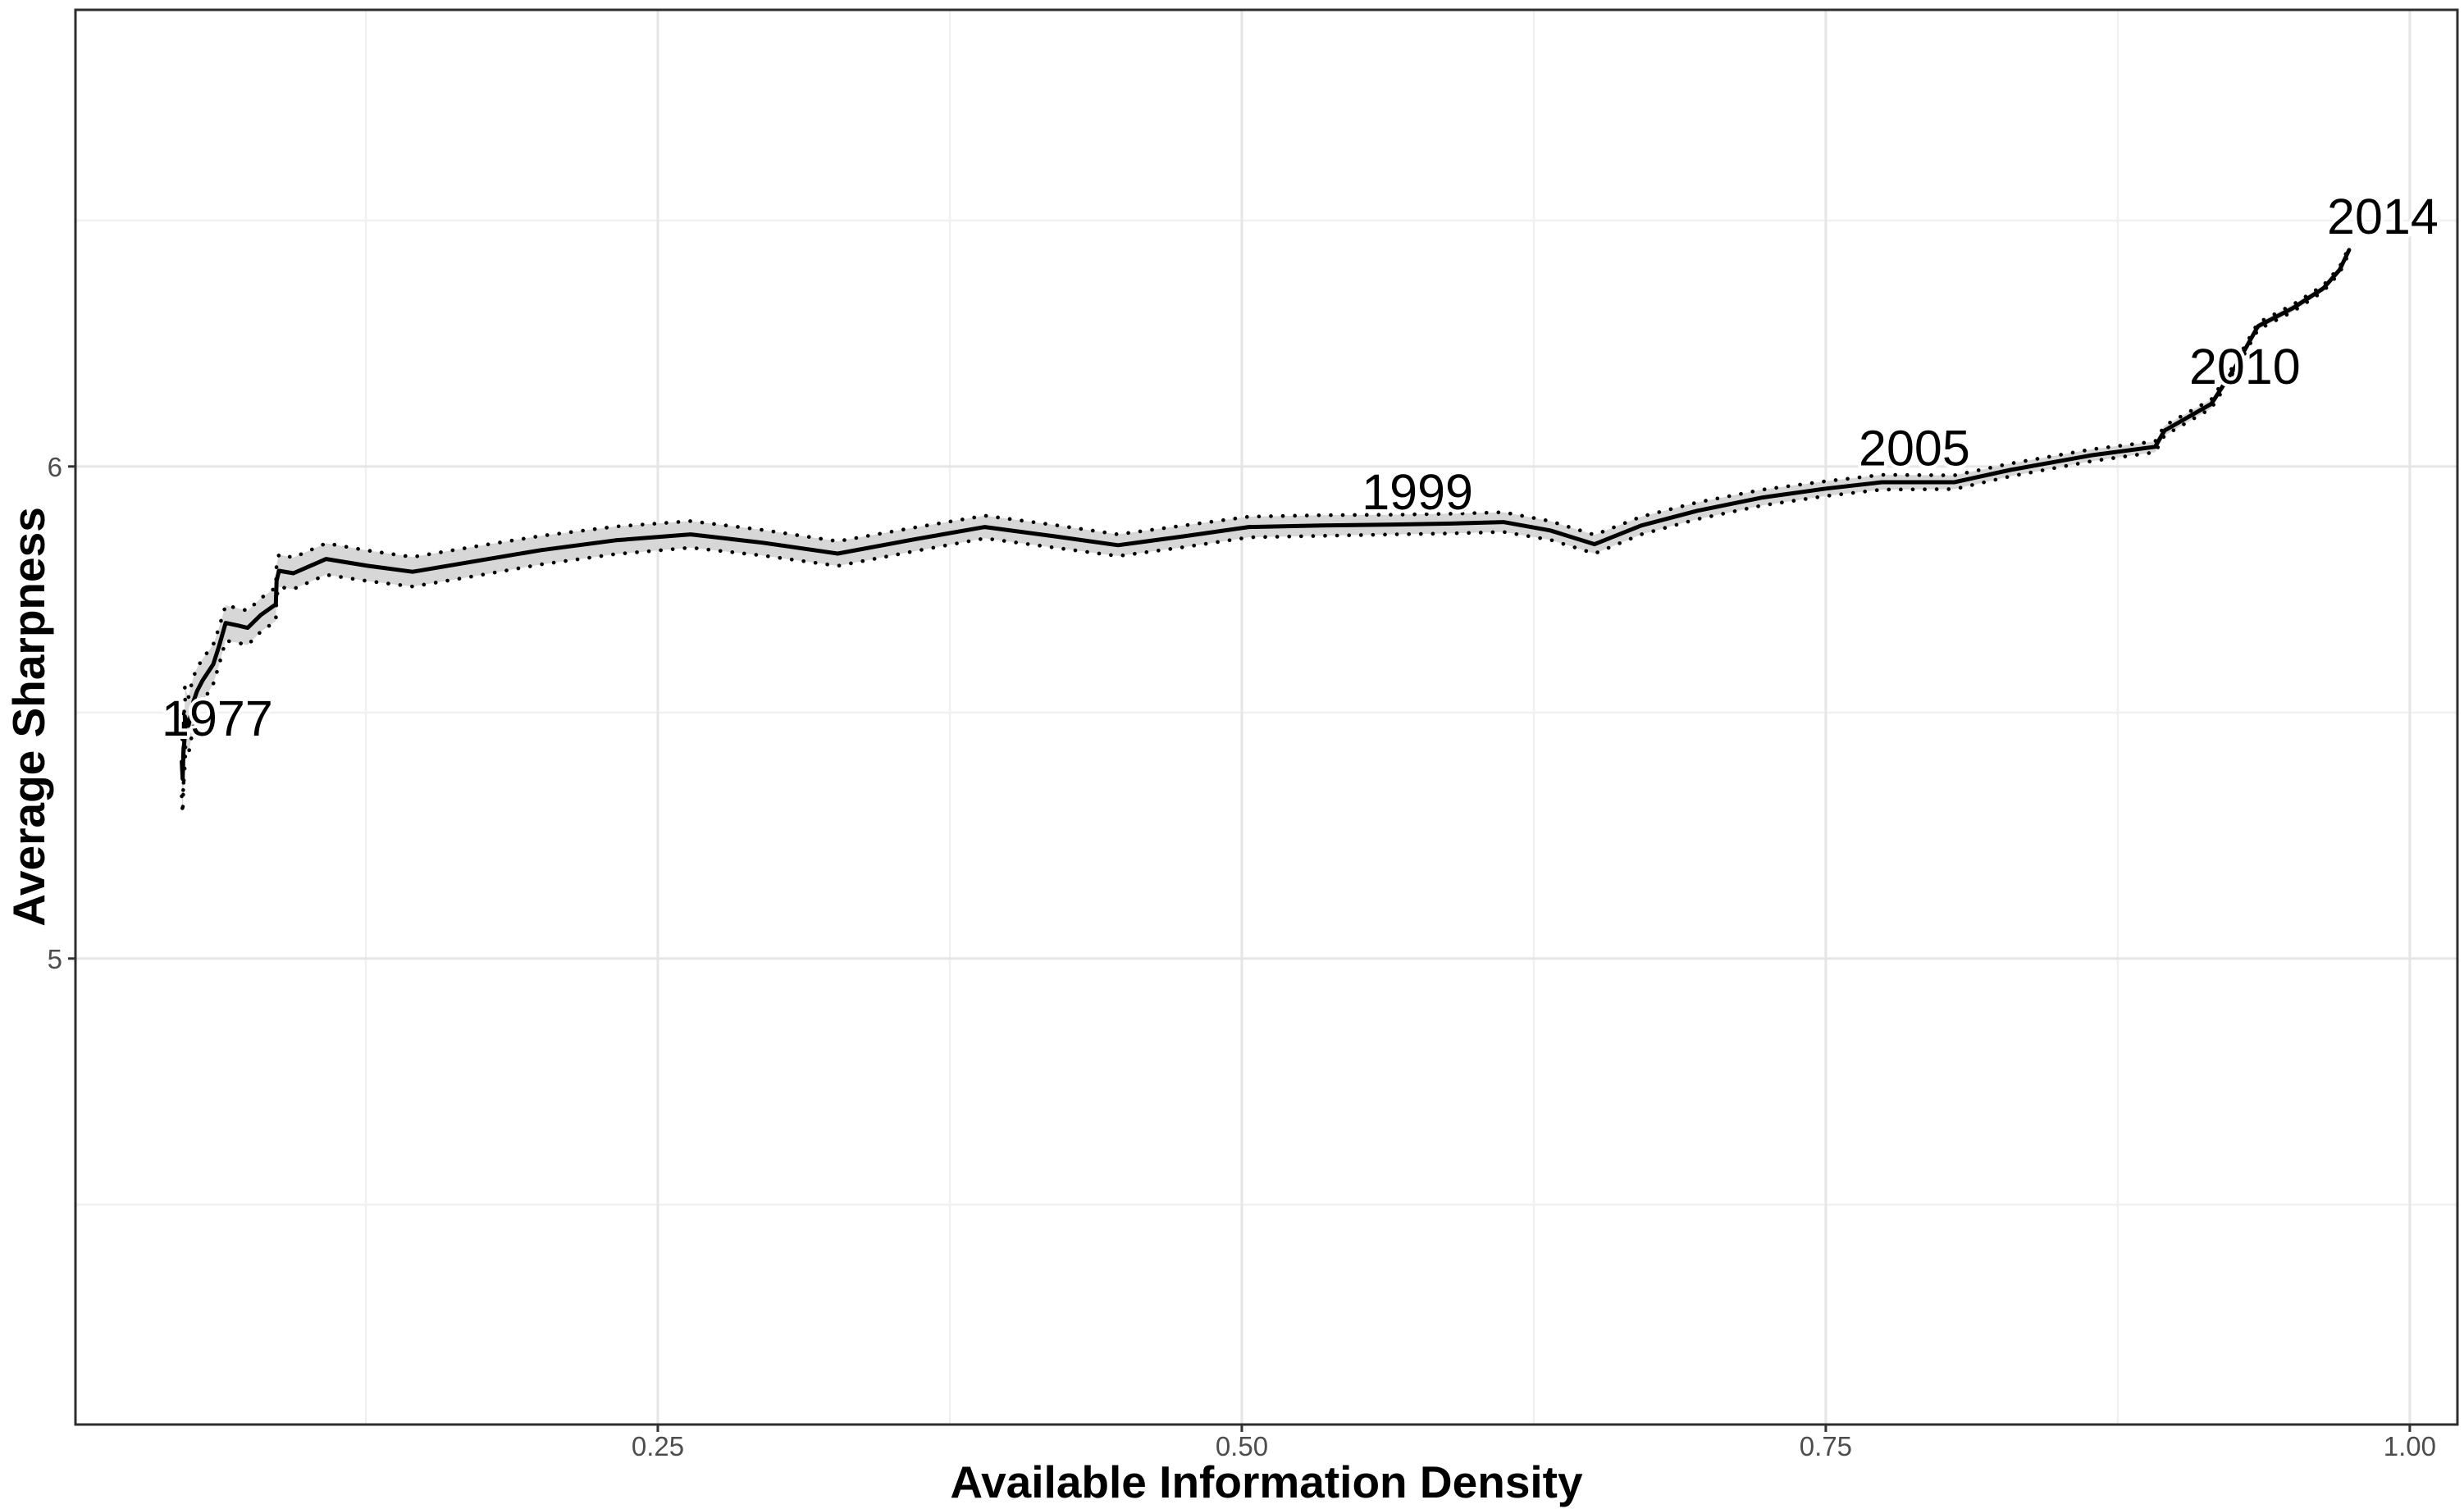 Image resolution: width=2464 pixels, height=1509 pixels. Describe the element at coordinates (1826, 1446) in the screenshot. I see `x-tick-label-0.75: 0.75` at that location.